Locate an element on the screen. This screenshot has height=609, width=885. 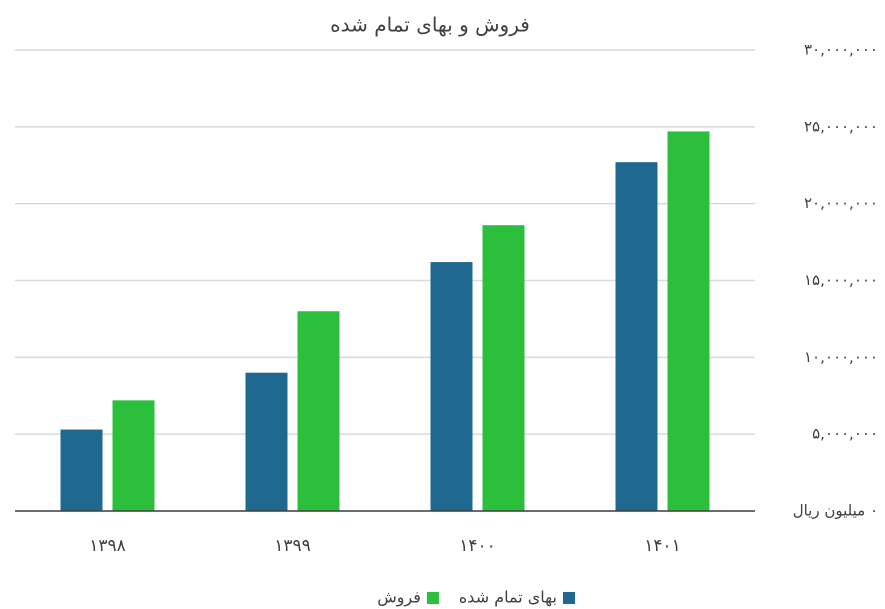
y-tick-label: ۲۰,۰۰۰,۰۰۰ is located at coordinates (841, 203).